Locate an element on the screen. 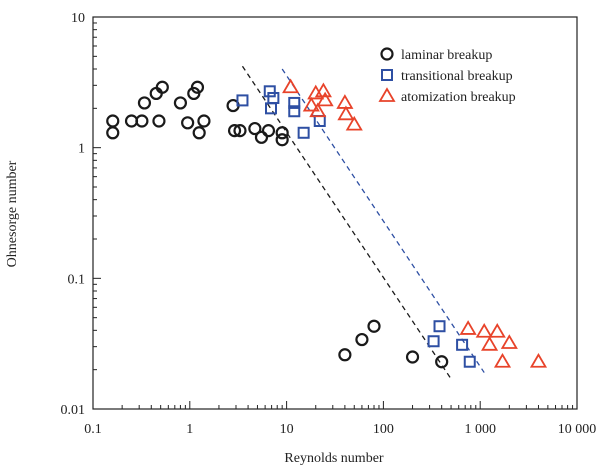 The width and height of the screenshot is (604, 470). legend-label: laminar breakup is located at coordinates (446, 55).